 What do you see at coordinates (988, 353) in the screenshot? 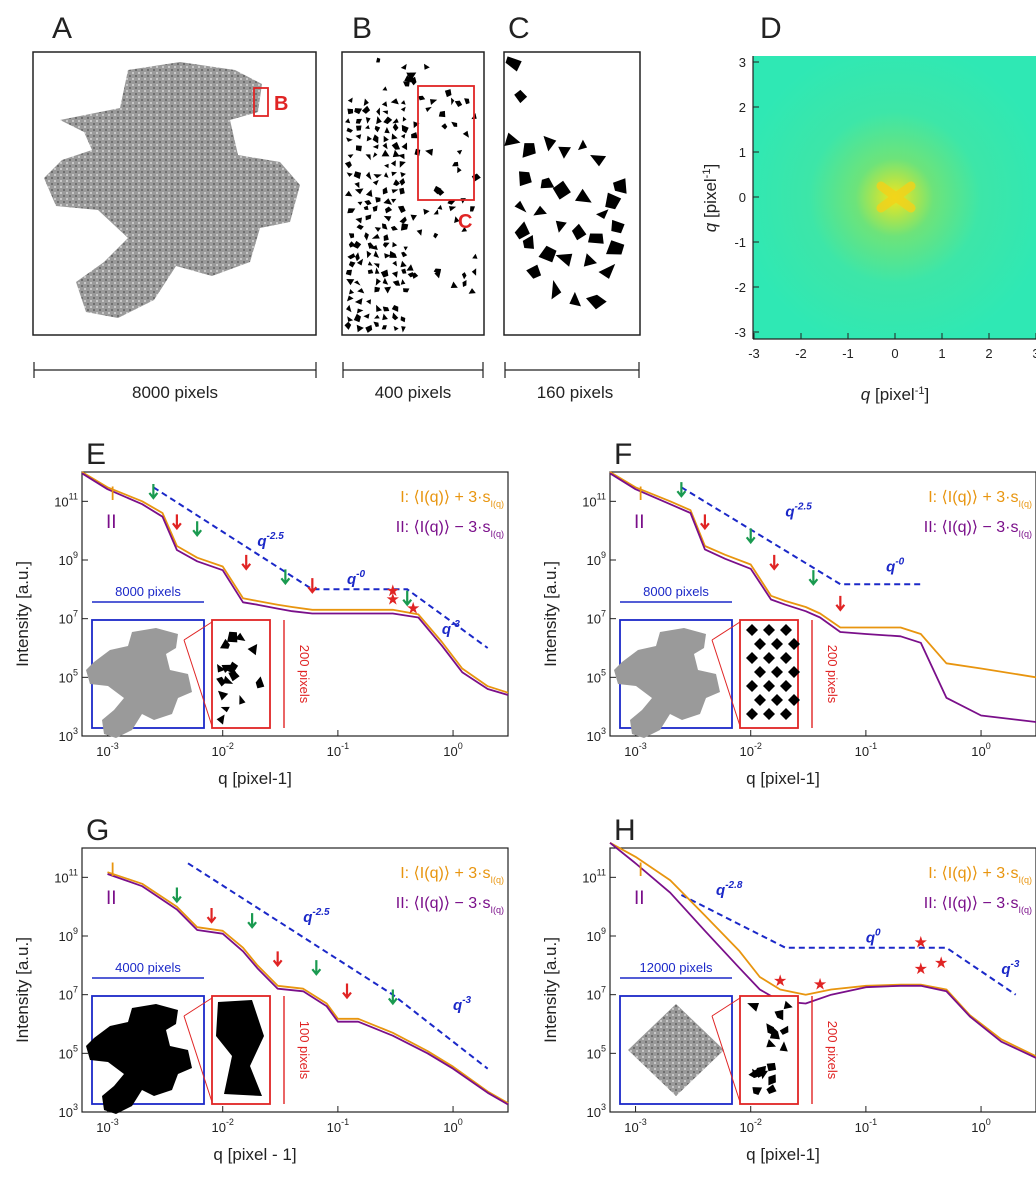
I see `x-tick-label: 2` at bounding box center [988, 353].